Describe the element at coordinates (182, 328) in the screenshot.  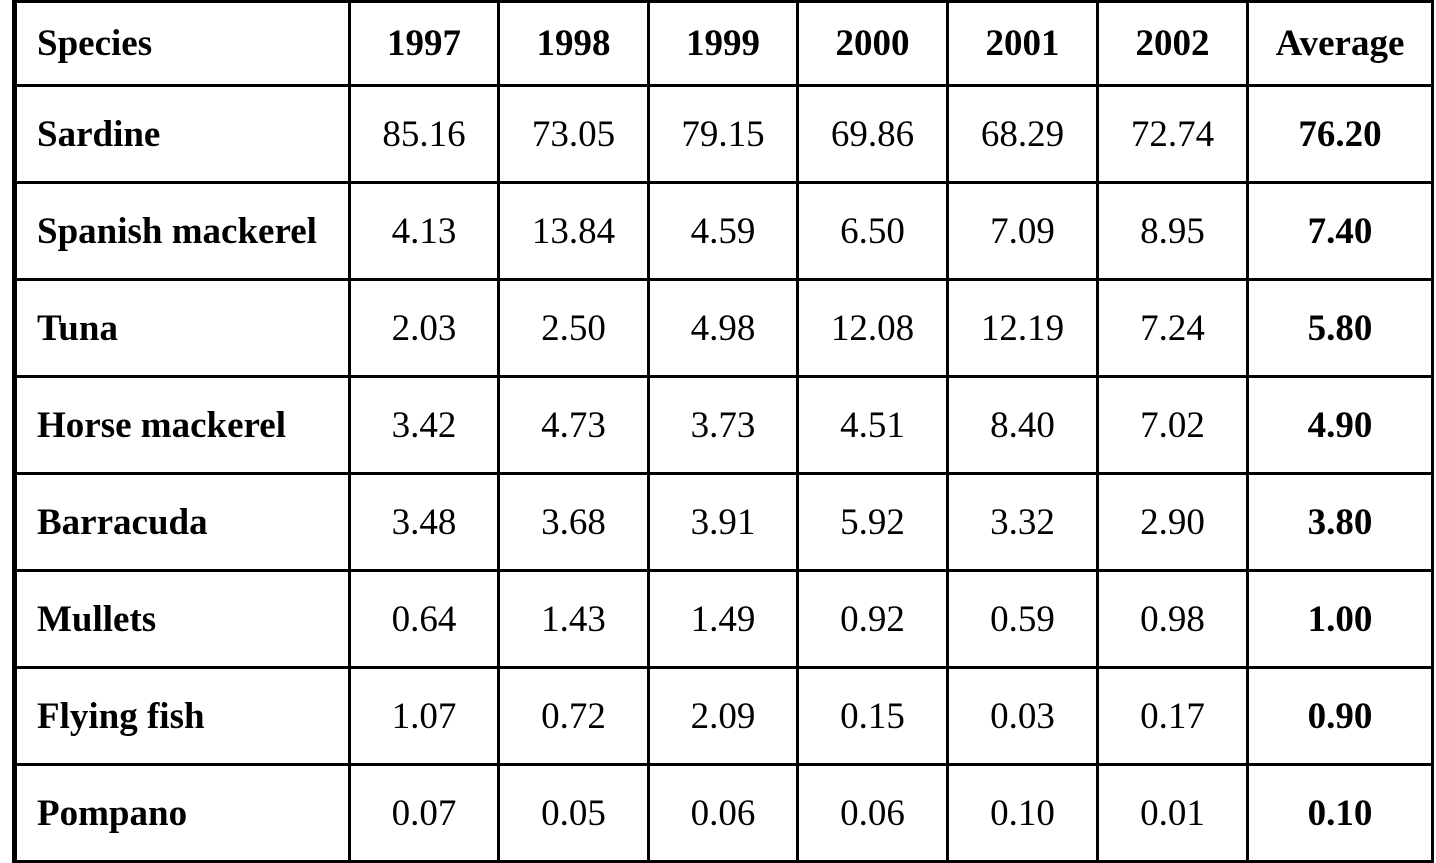
I see `species-cell: Tuna` at that location.